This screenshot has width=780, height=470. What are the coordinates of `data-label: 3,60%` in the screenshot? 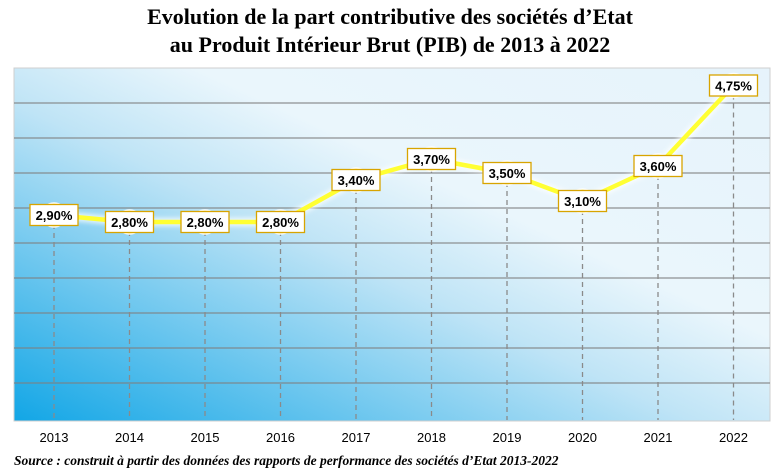 It's located at (658, 166).